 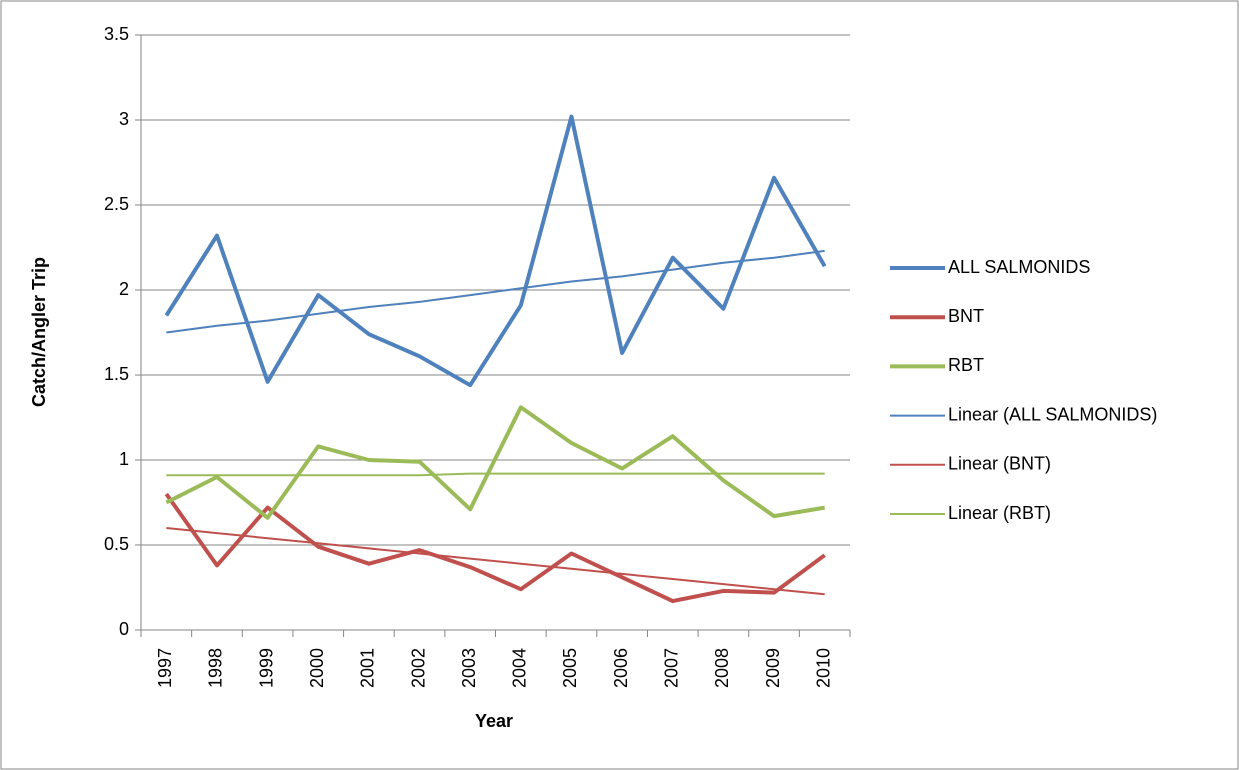 I want to click on y-tick-label: 1.5, so click(x=116, y=374).